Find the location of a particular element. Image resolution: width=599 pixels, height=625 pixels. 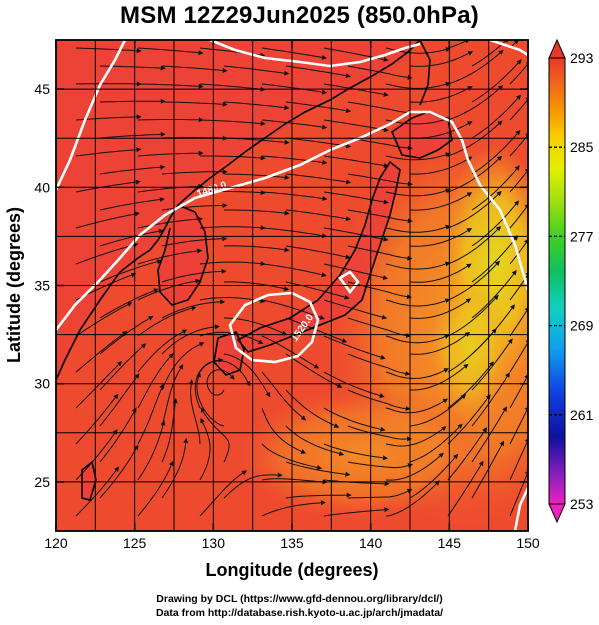

figure-title: MSM 12Z29Jun2025 (850.0hPa) is located at coordinates (299, 15).